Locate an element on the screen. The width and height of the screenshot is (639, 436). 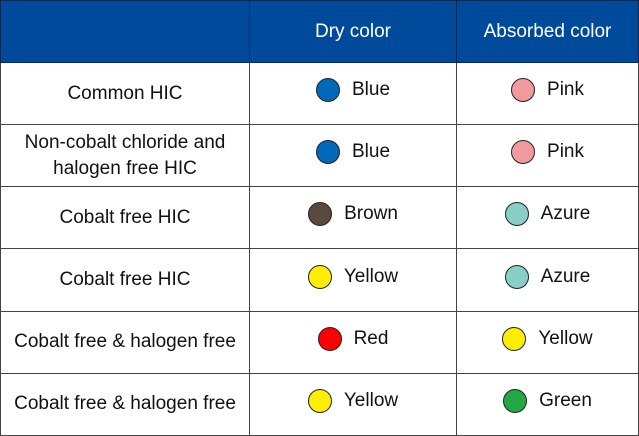
table-row: Cobalt free & halogen free Red Yellow is located at coordinates (319, 342).